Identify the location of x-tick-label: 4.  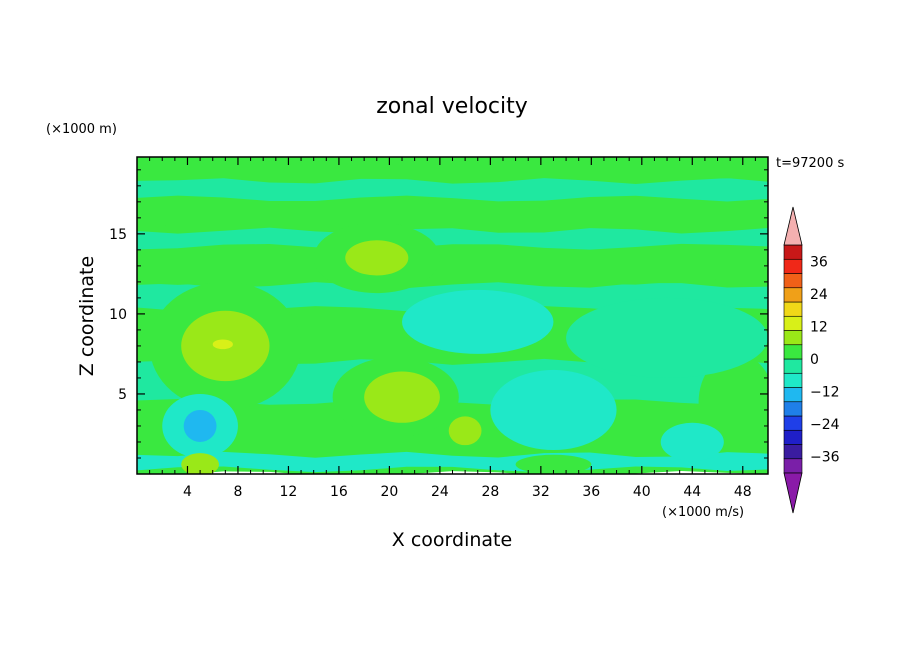
(187, 492).